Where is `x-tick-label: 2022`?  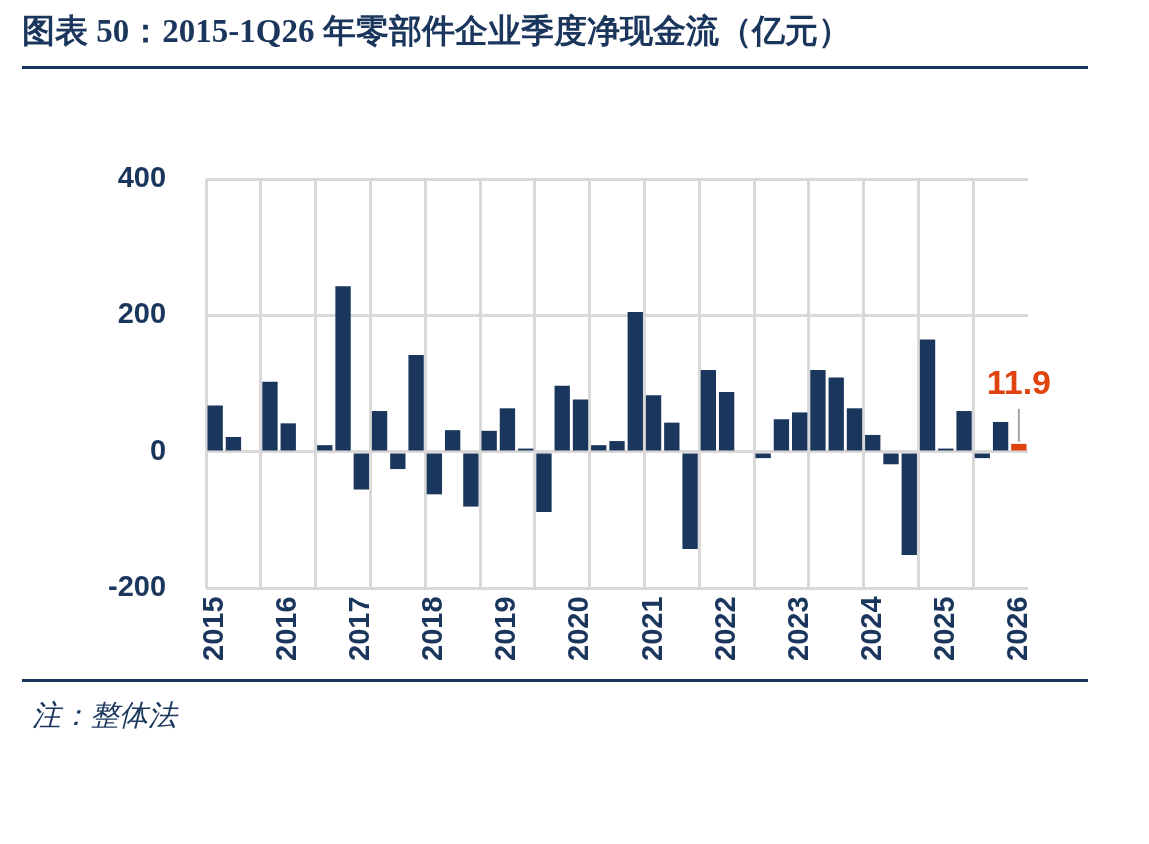
x-tick-label: 2022 is located at coordinates (724, 628).